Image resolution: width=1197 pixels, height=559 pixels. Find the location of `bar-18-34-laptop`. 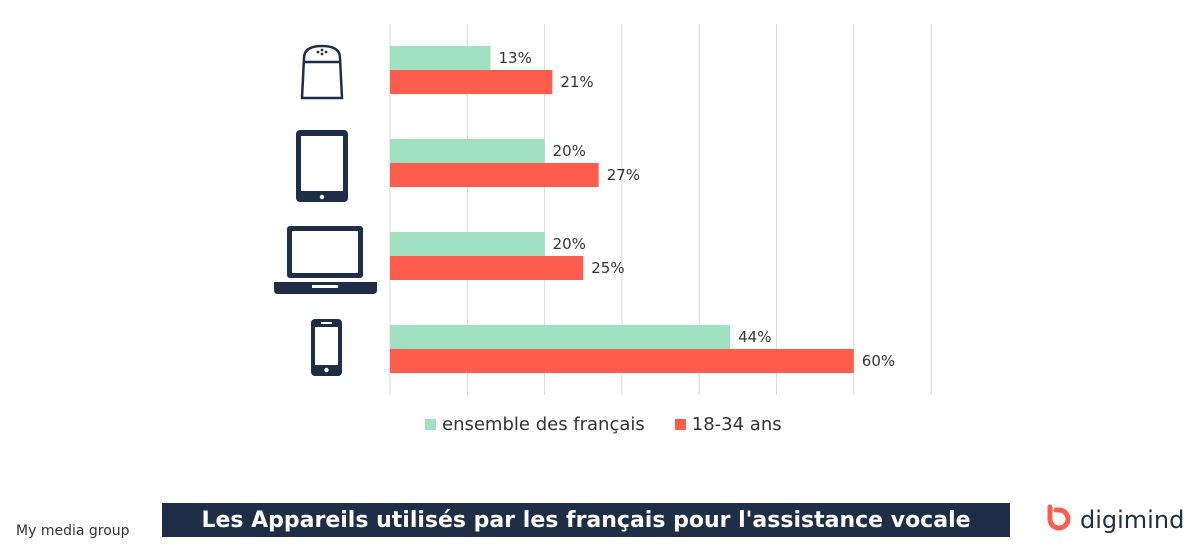

bar-18-34-laptop is located at coordinates (487, 268).